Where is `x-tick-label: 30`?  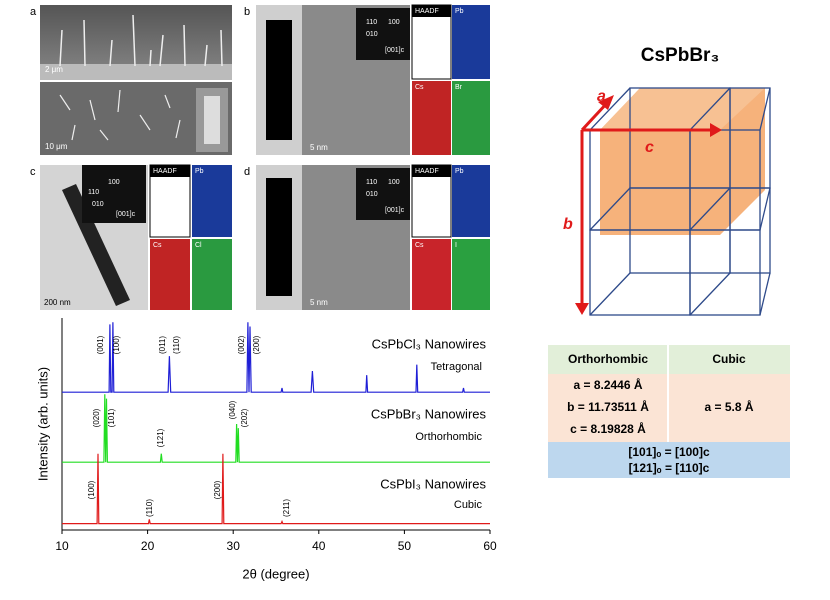
x-tick-label: 30 is located at coordinates (234, 546).